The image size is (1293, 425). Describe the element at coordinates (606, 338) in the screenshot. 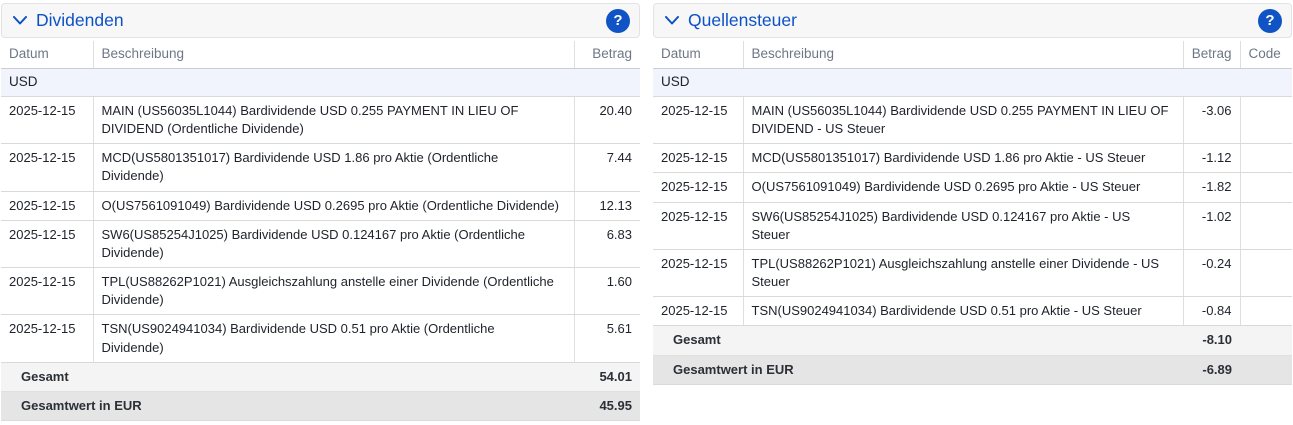

I see `amount-cell: 5.61` at that location.